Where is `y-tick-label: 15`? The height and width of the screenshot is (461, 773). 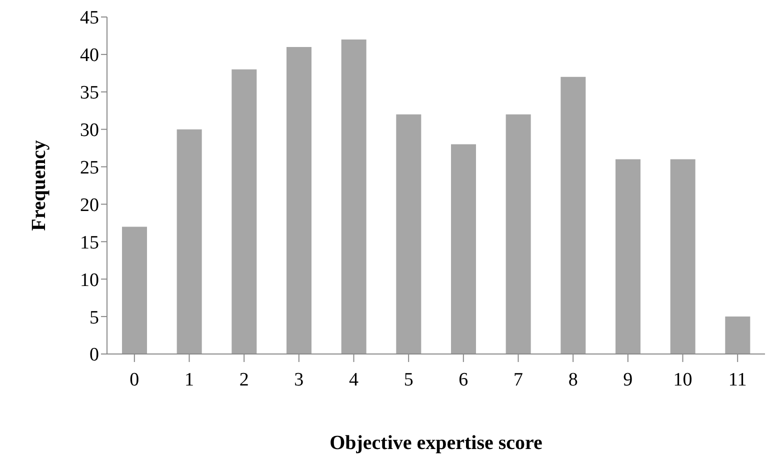 y-tick-label: 15 is located at coordinates (89, 243).